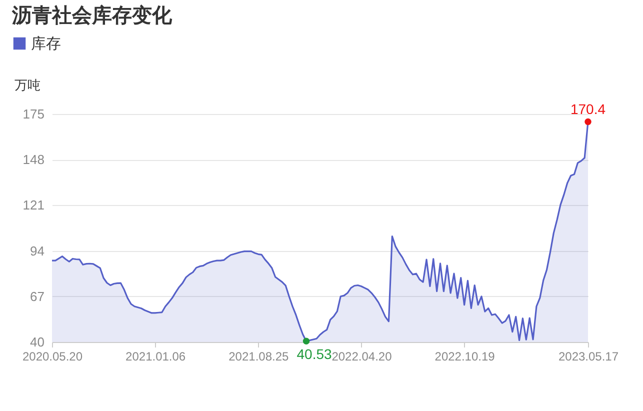 The image size is (643, 411). What do you see at coordinates (27, 85) in the screenshot?
I see `y-axis-title: 万吨` at bounding box center [27, 85].